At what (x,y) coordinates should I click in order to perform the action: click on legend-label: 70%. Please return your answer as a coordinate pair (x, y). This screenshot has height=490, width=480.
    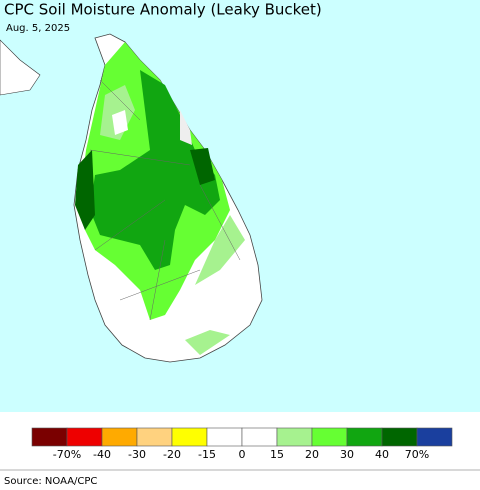
    Looking at the image, I should click on (417, 454).